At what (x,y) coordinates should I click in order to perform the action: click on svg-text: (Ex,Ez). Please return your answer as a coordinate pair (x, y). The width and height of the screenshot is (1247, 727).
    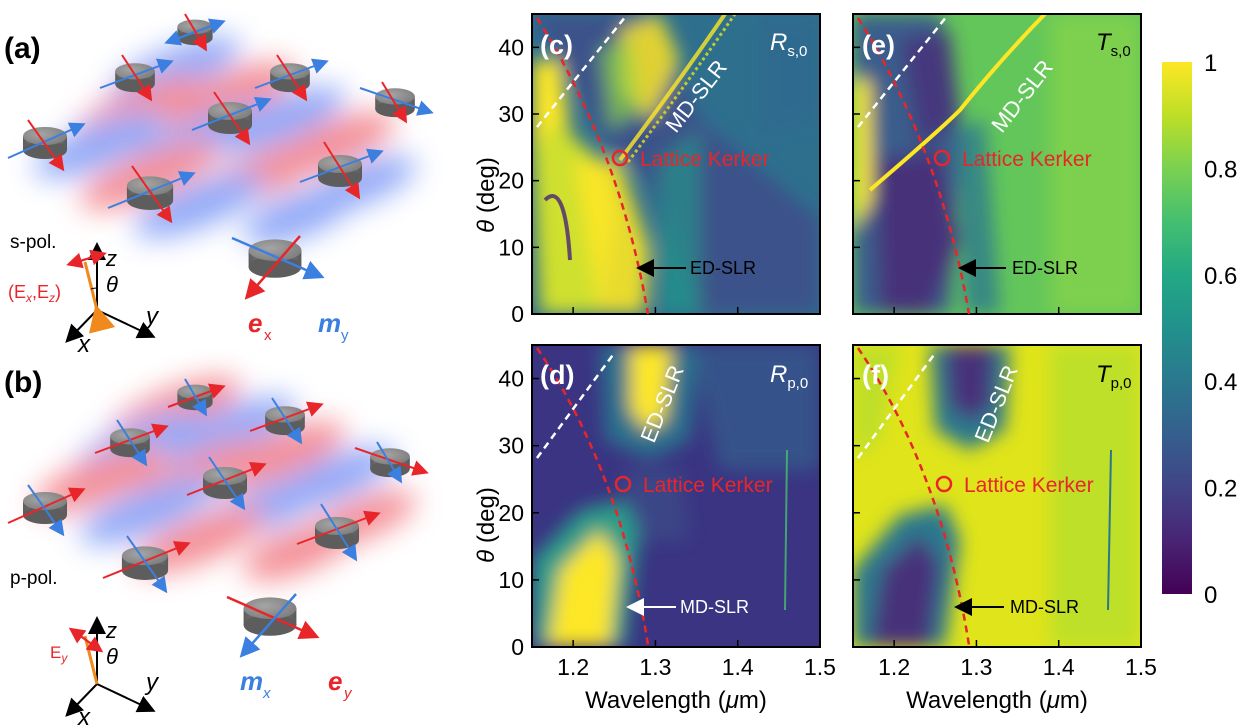
    Looking at the image, I should click on (34, 293).